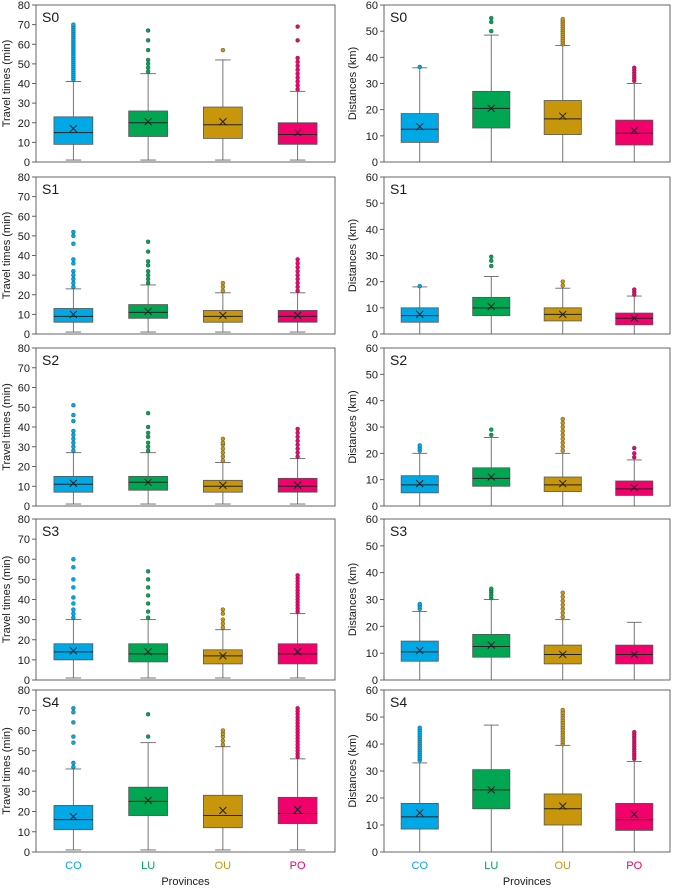 The width and height of the screenshot is (685, 889). What do you see at coordinates (73, 866) in the screenshot?
I see `travel-category-label-co: CO` at bounding box center [73, 866].